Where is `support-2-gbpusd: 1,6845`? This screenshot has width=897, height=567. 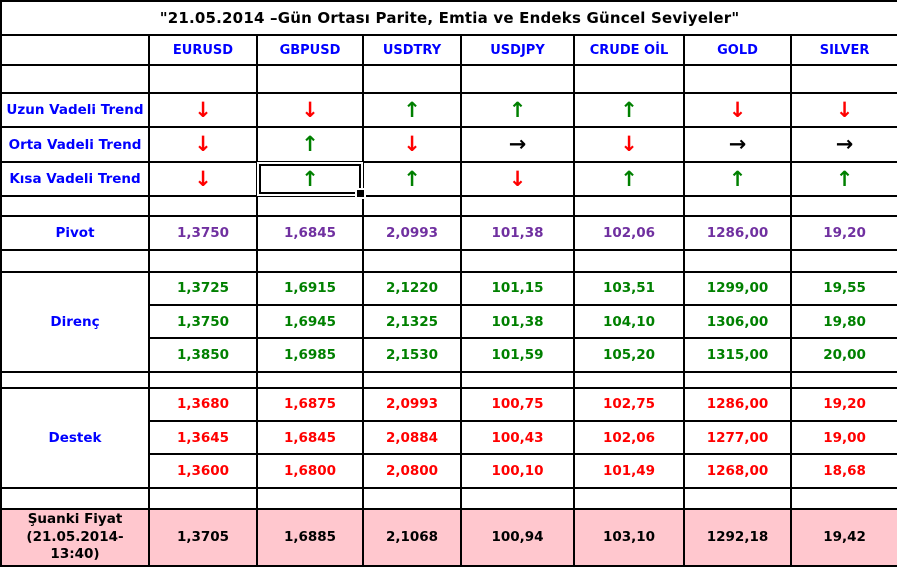 support-2-gbpusd: 1,6845 is located at coordinates (310, 438).